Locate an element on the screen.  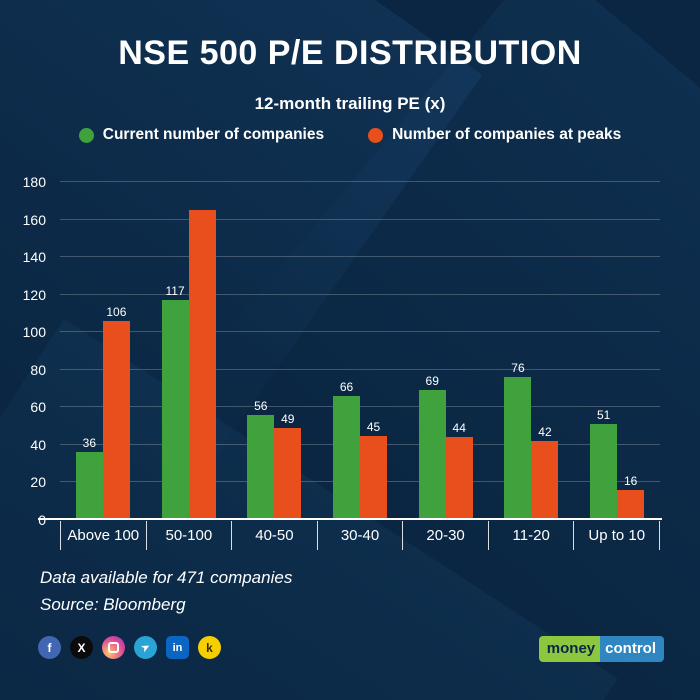
y-tick-label: 40 is located at coordinates (38, 444).